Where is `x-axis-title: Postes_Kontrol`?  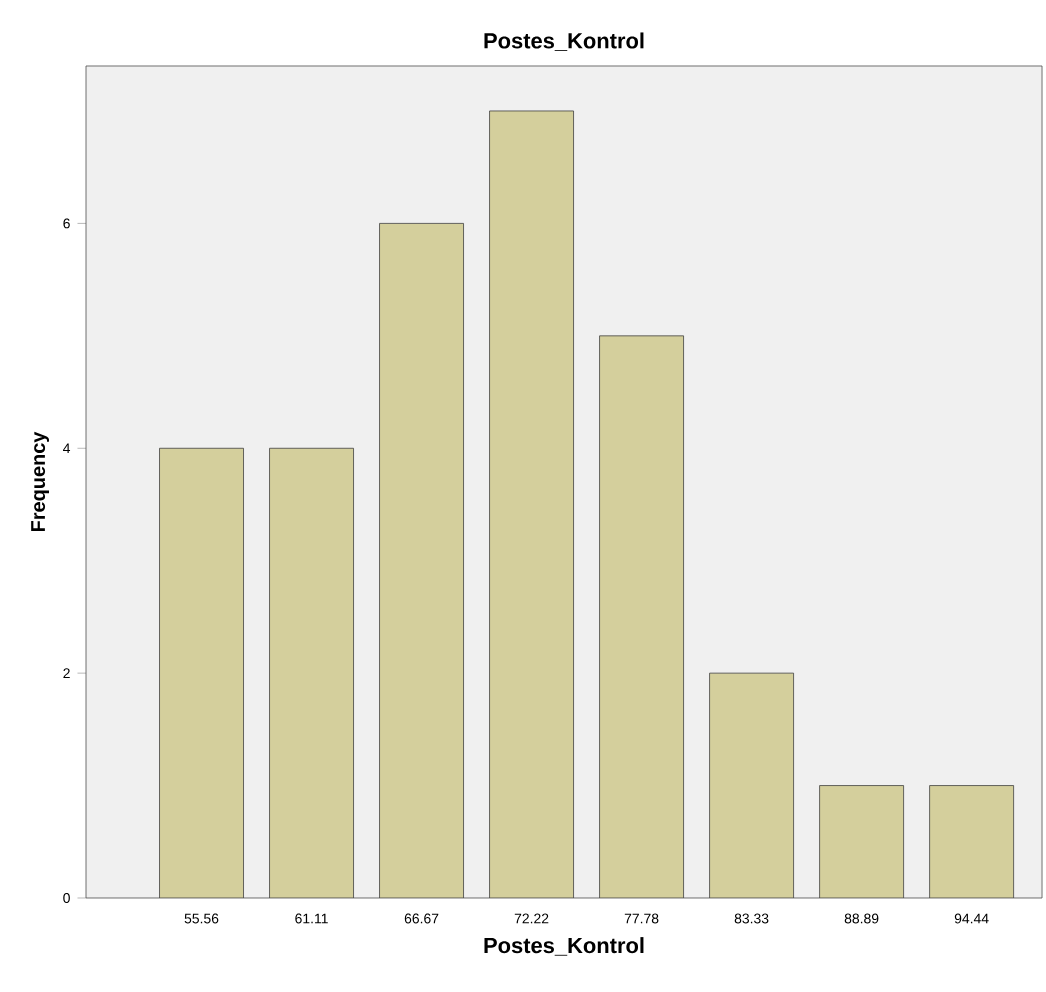
x-axis-title: Postes_Kontrol is located at coordinates (564, 946).